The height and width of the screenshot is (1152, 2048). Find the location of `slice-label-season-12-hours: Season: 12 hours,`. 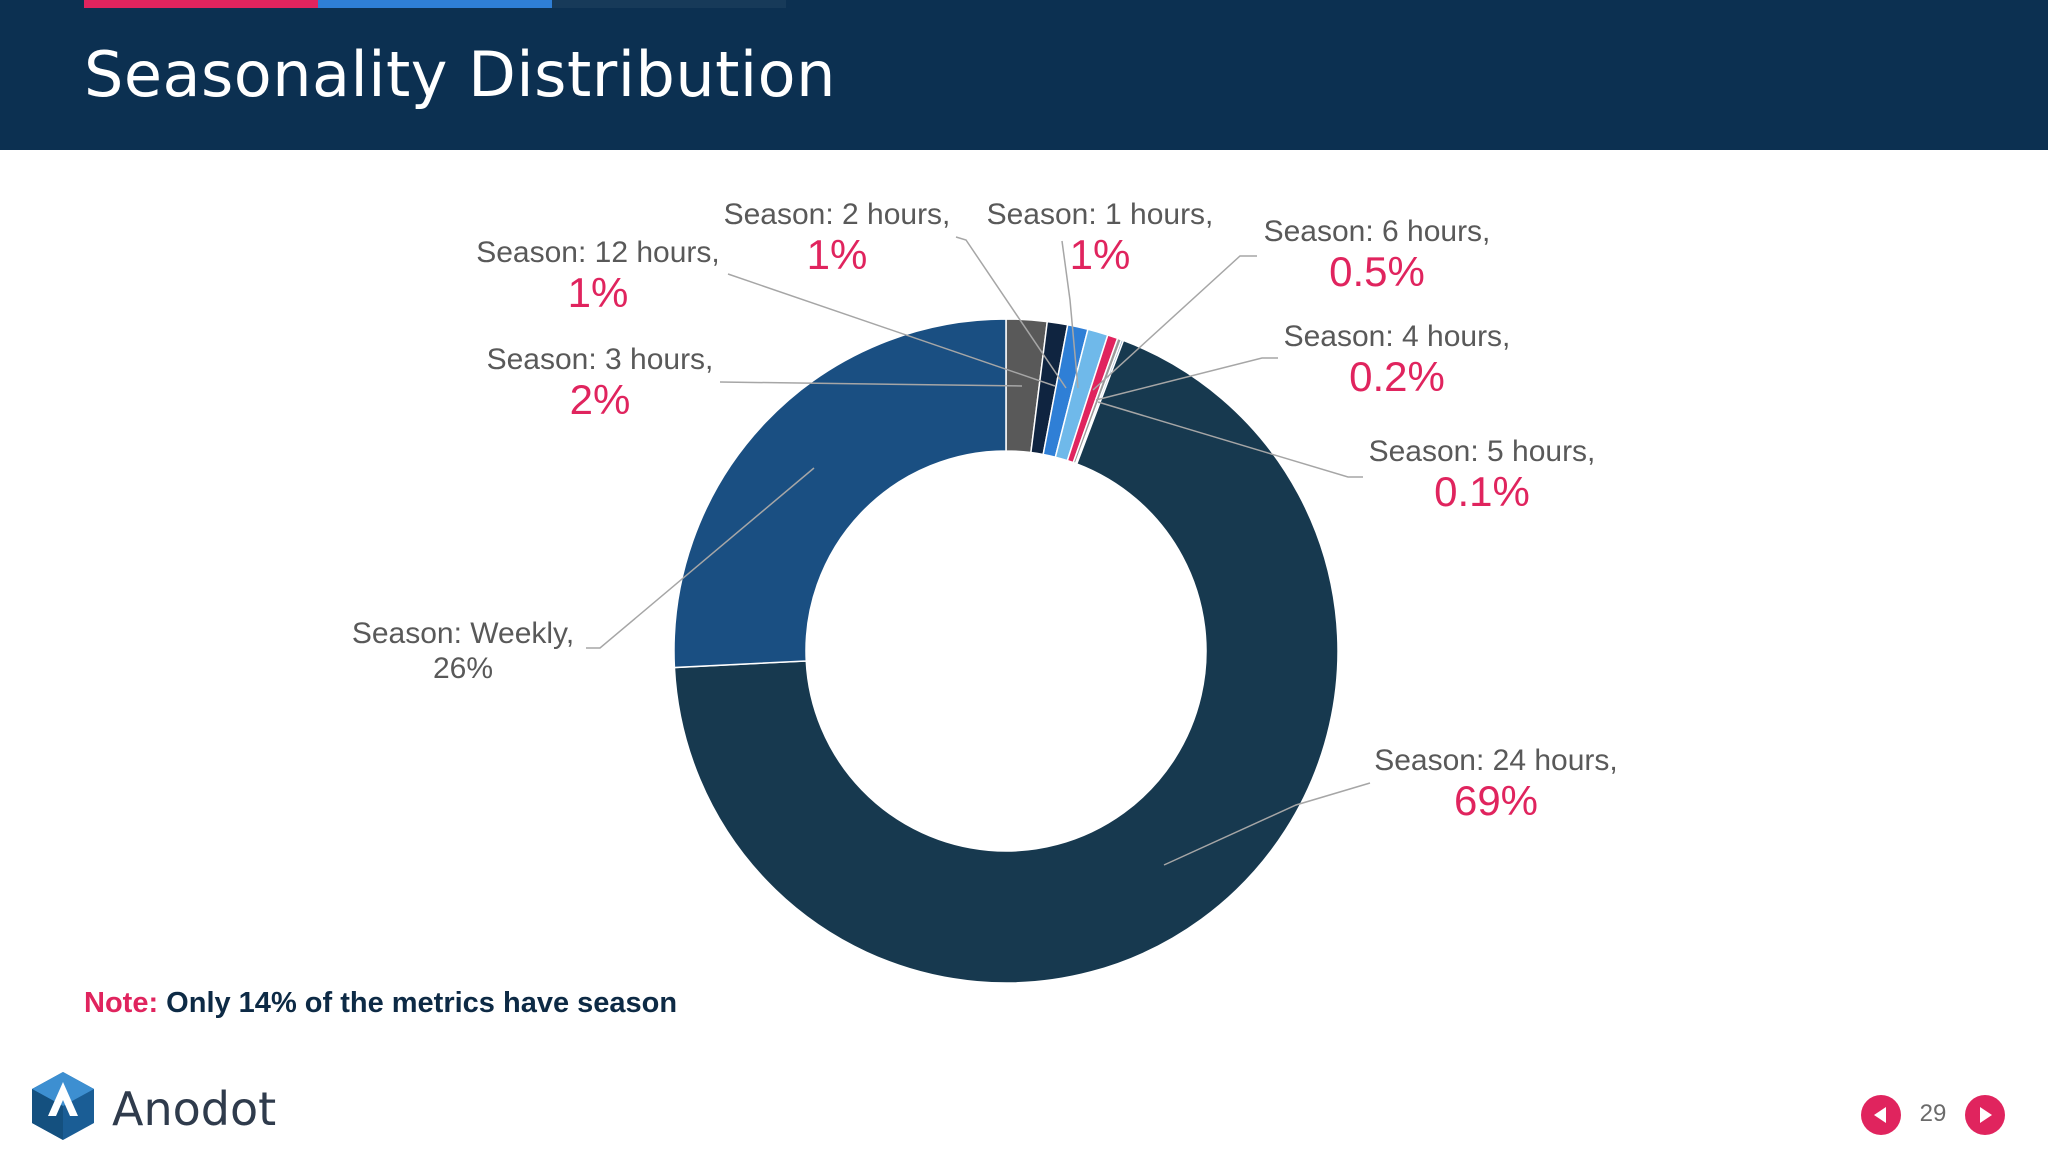

slice-label-season-12-hours: Season: 12 hours, is located at coordinates (598, 252).